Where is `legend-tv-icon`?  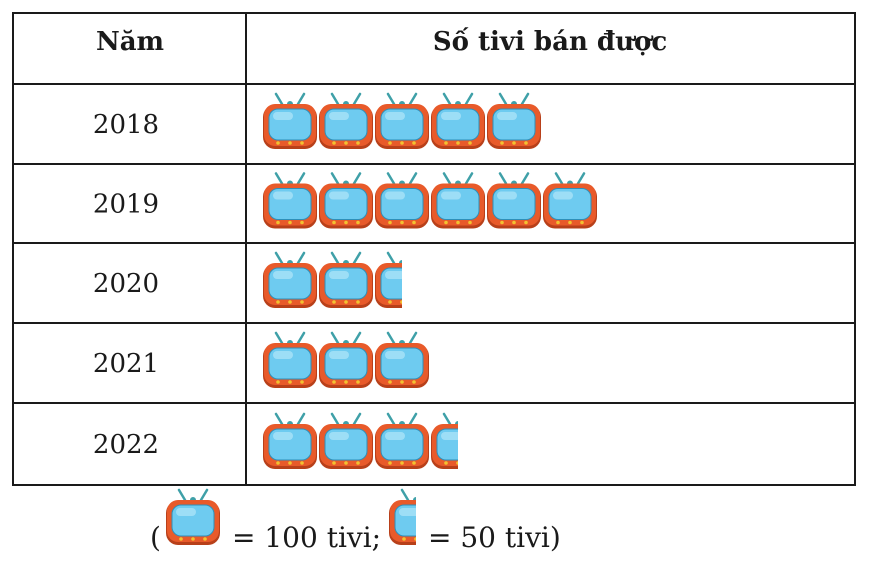 legend-tv-icon is located at coordinates (193, 516).